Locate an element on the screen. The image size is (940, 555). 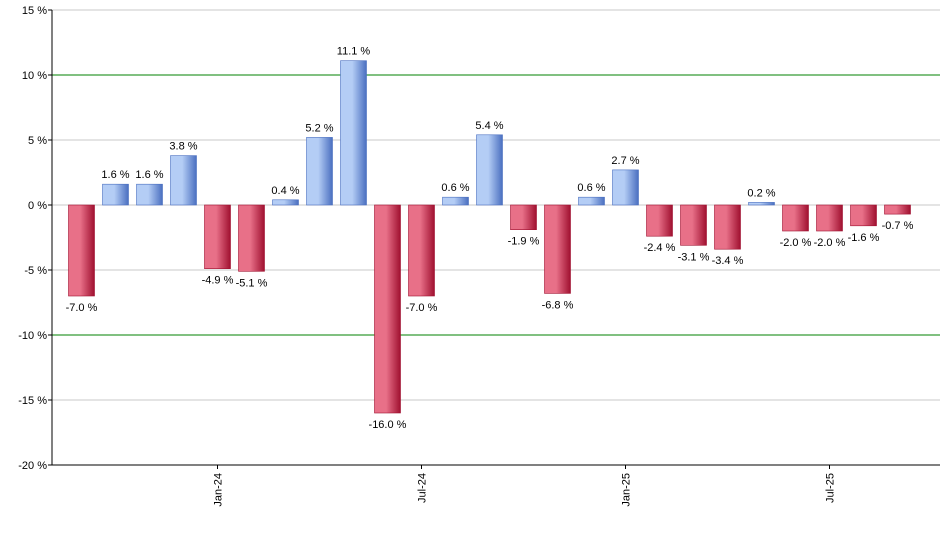
data-label-Jan-25: 2.7 % is located at coordinates (625, 161).